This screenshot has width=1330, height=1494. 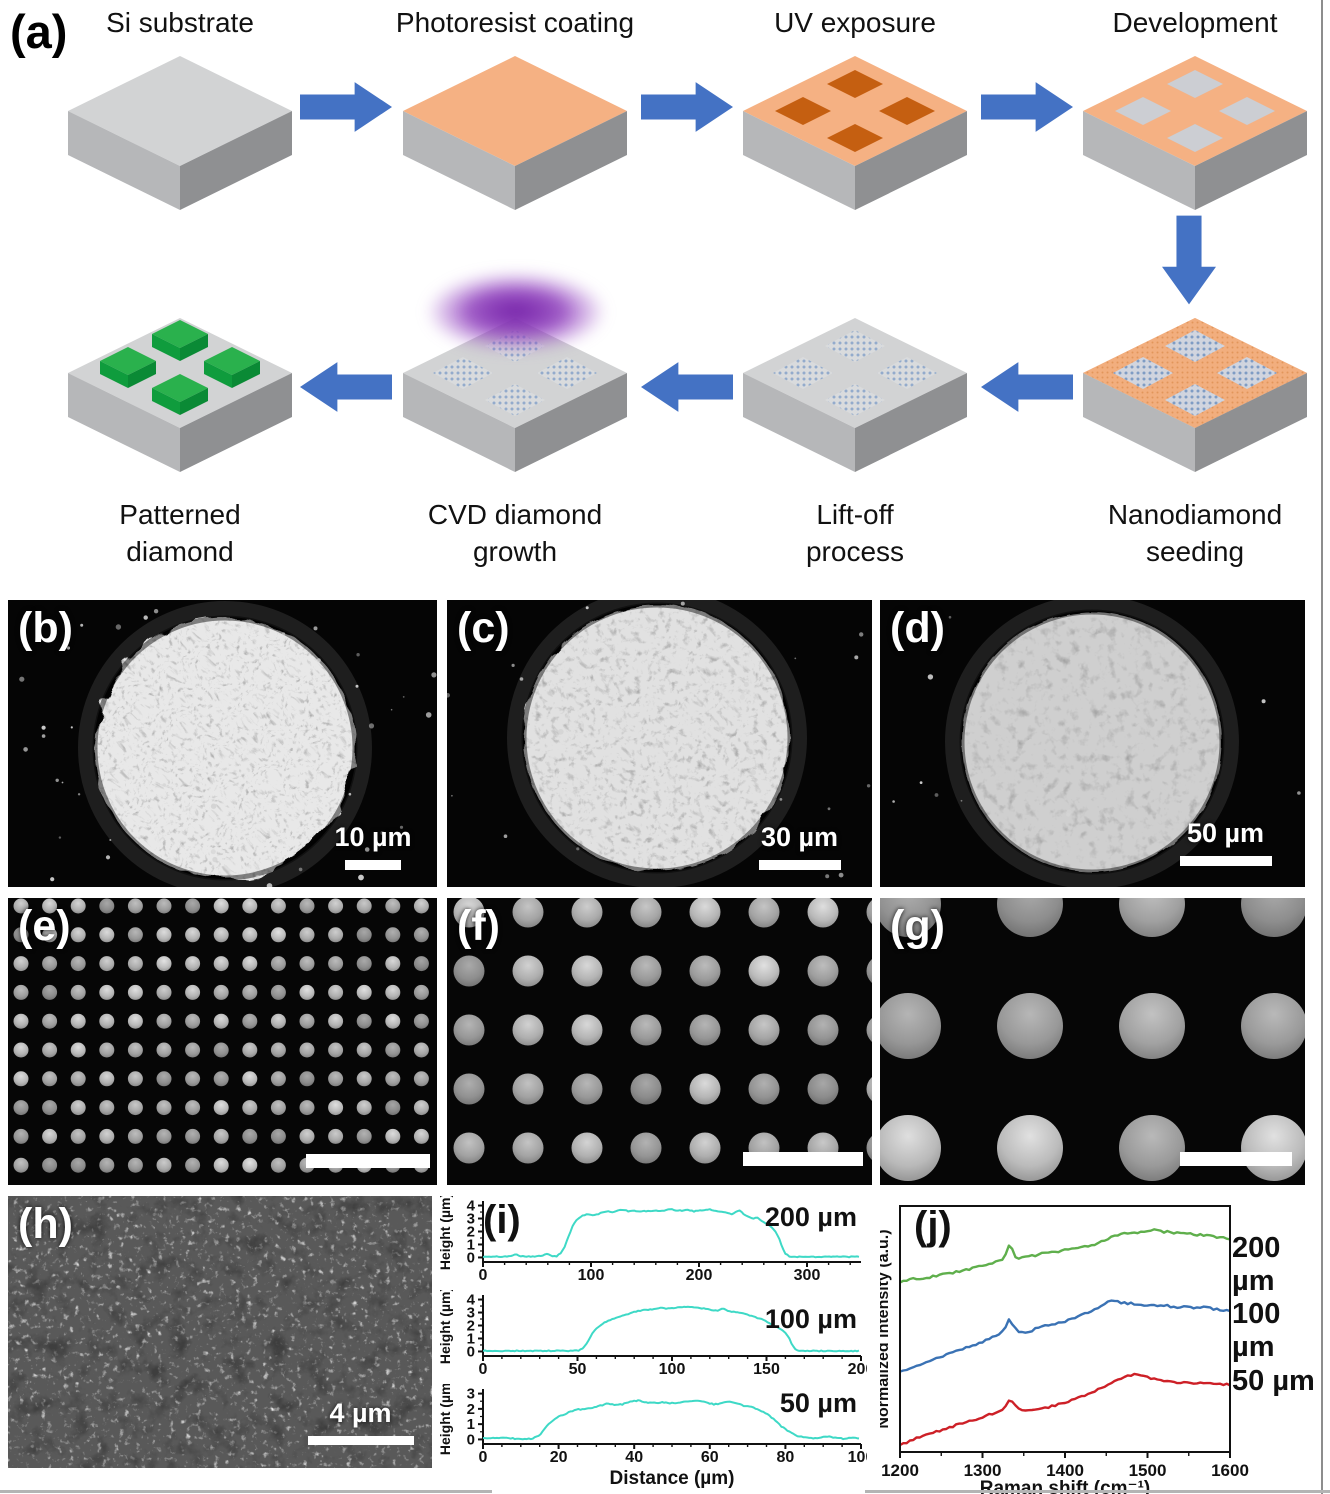 I want to click on svg-text: 1300, so click(x=983, y=1470).